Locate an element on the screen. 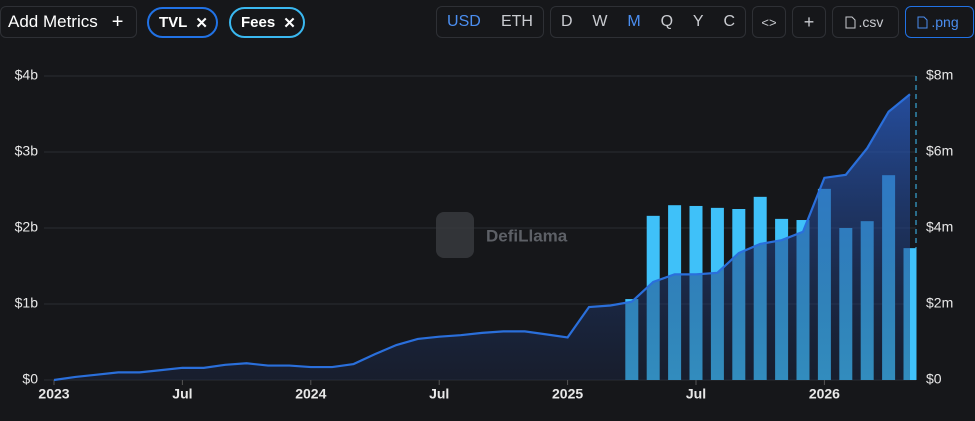  label: + is located at coordinates (809, 21).